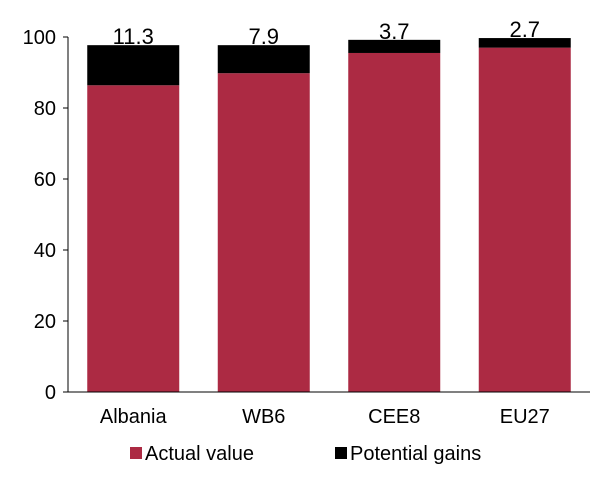  What do you see at coordinates (329, 409) in the screenshot?
I see `x-axis: Albania WB6 CEE8 EU27` at bounding box center [329, 409].